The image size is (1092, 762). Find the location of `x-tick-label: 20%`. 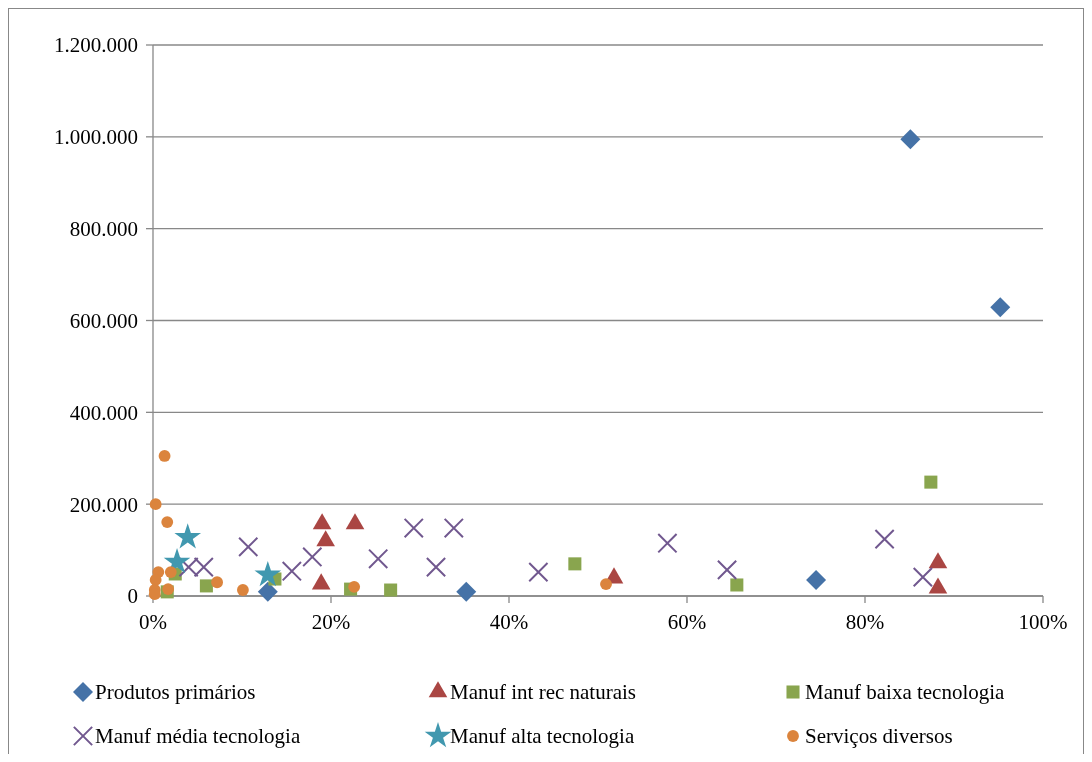

x-tick-label: 20% is located at coordinates (331, 622).